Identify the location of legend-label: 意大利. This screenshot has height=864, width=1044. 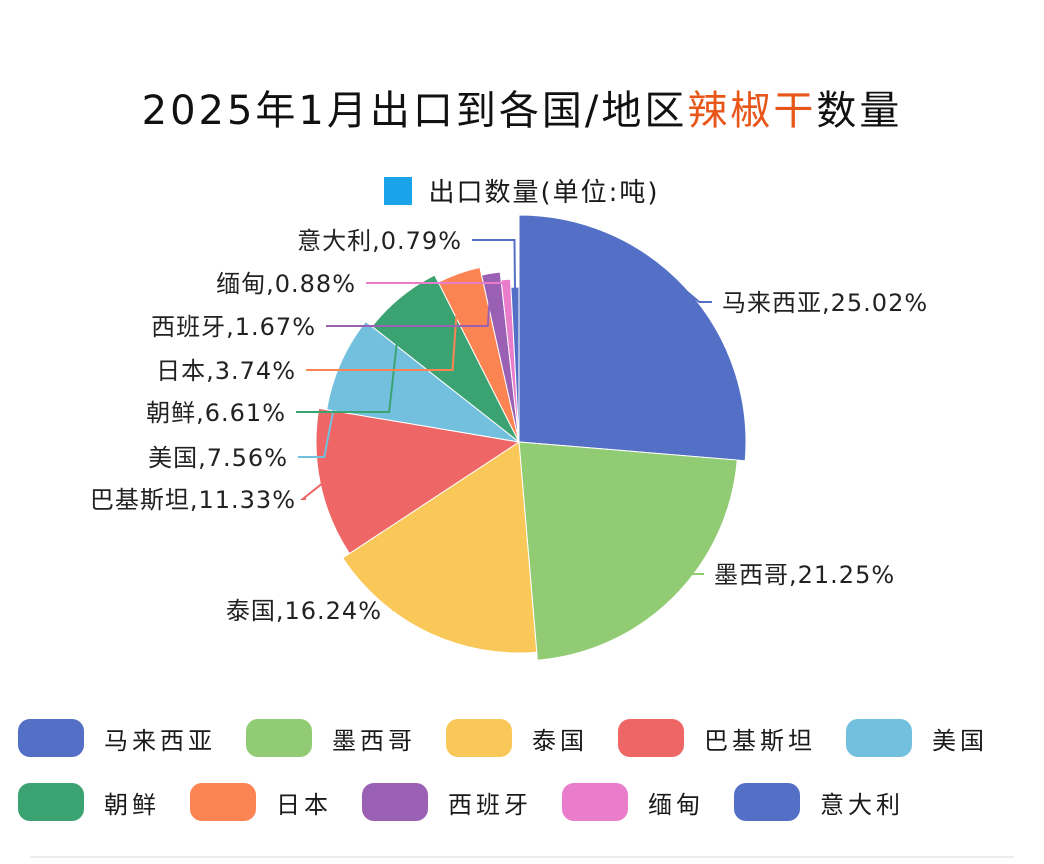
(862, 804).